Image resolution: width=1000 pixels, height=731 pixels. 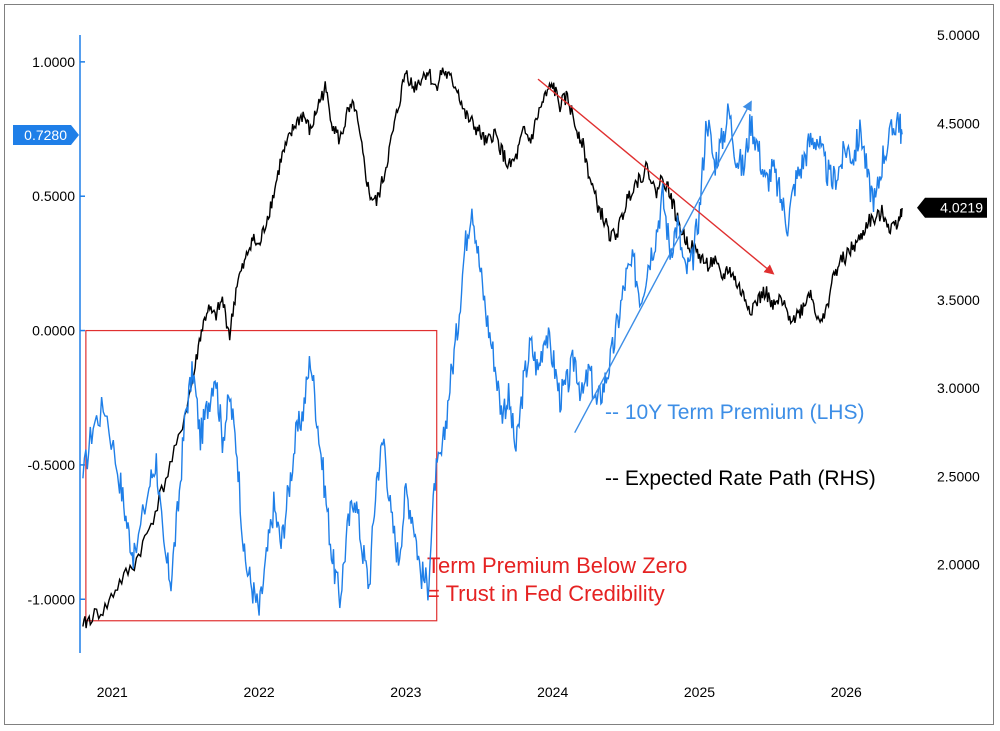 What do you see at coordinates (53, 196) in the screenshot?
I see `left-tick-label: 0.5000` at bounding box center [53, 196].